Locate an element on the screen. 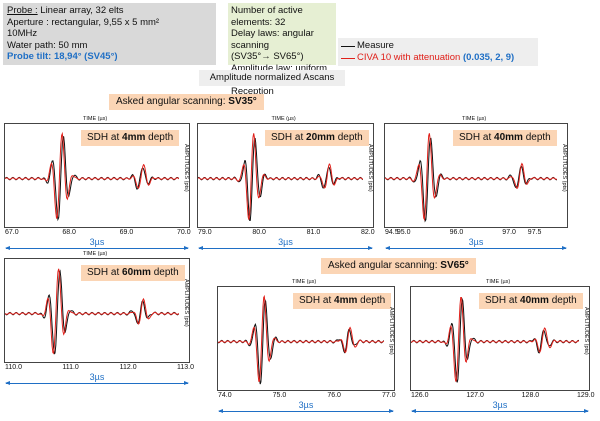 This screenshot has height=421, width=600. sdh-depth-value: 60mm is located at coordinates (136, 272).